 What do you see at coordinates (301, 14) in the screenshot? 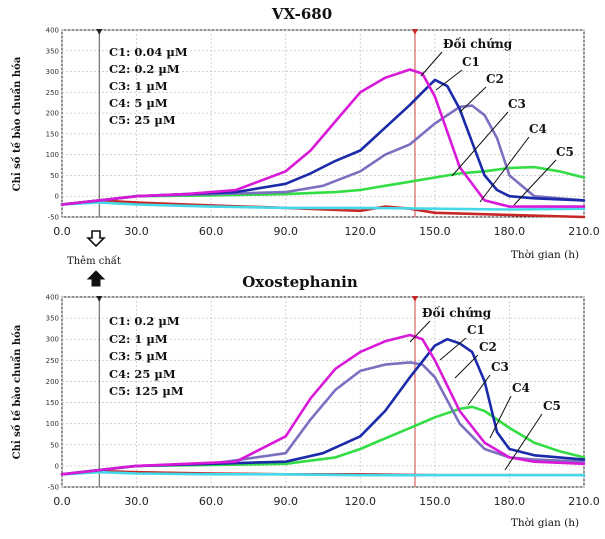
I see `chart-title: VX-680` at bounding box center [301, 14].